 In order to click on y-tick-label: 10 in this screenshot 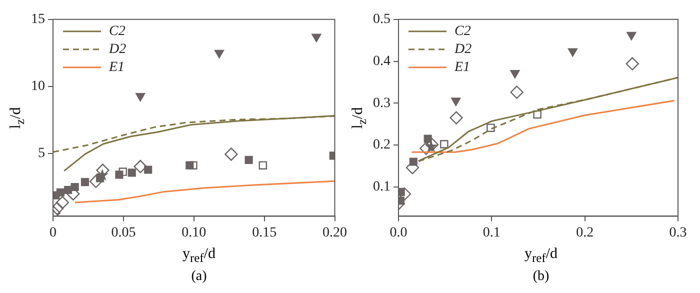, I will do `click(38, 86)`.